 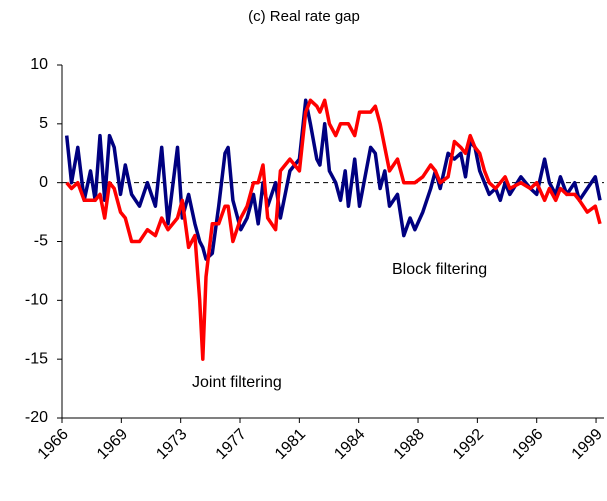 I want to click on y-tick-label: -10, so click(x=36, y=300).